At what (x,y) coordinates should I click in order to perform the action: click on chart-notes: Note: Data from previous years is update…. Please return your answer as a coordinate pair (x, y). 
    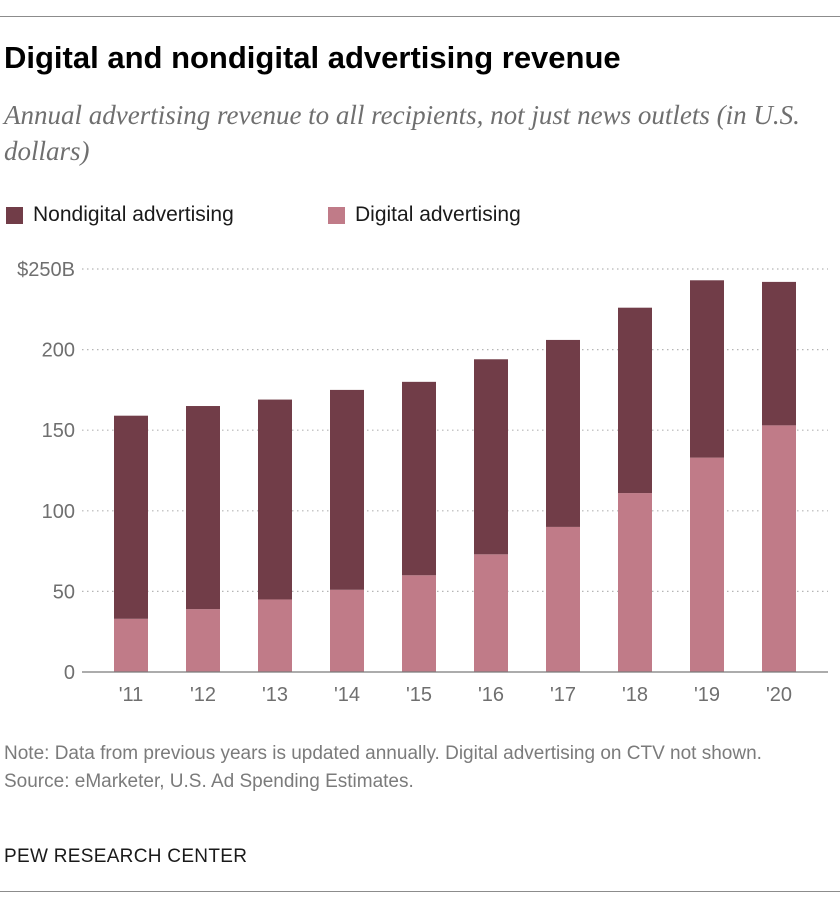
    Looking at the image, I should click on (414, 768).